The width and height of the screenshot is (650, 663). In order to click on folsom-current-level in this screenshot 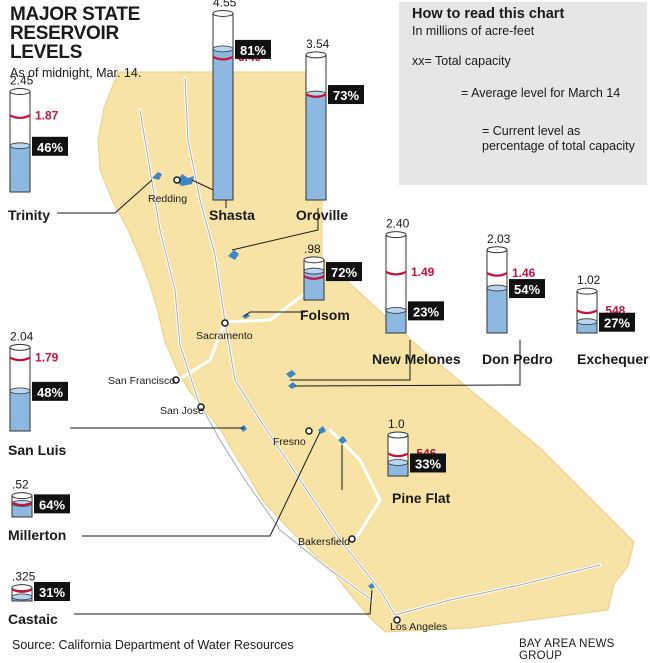, I will do `click(314, 285)`.